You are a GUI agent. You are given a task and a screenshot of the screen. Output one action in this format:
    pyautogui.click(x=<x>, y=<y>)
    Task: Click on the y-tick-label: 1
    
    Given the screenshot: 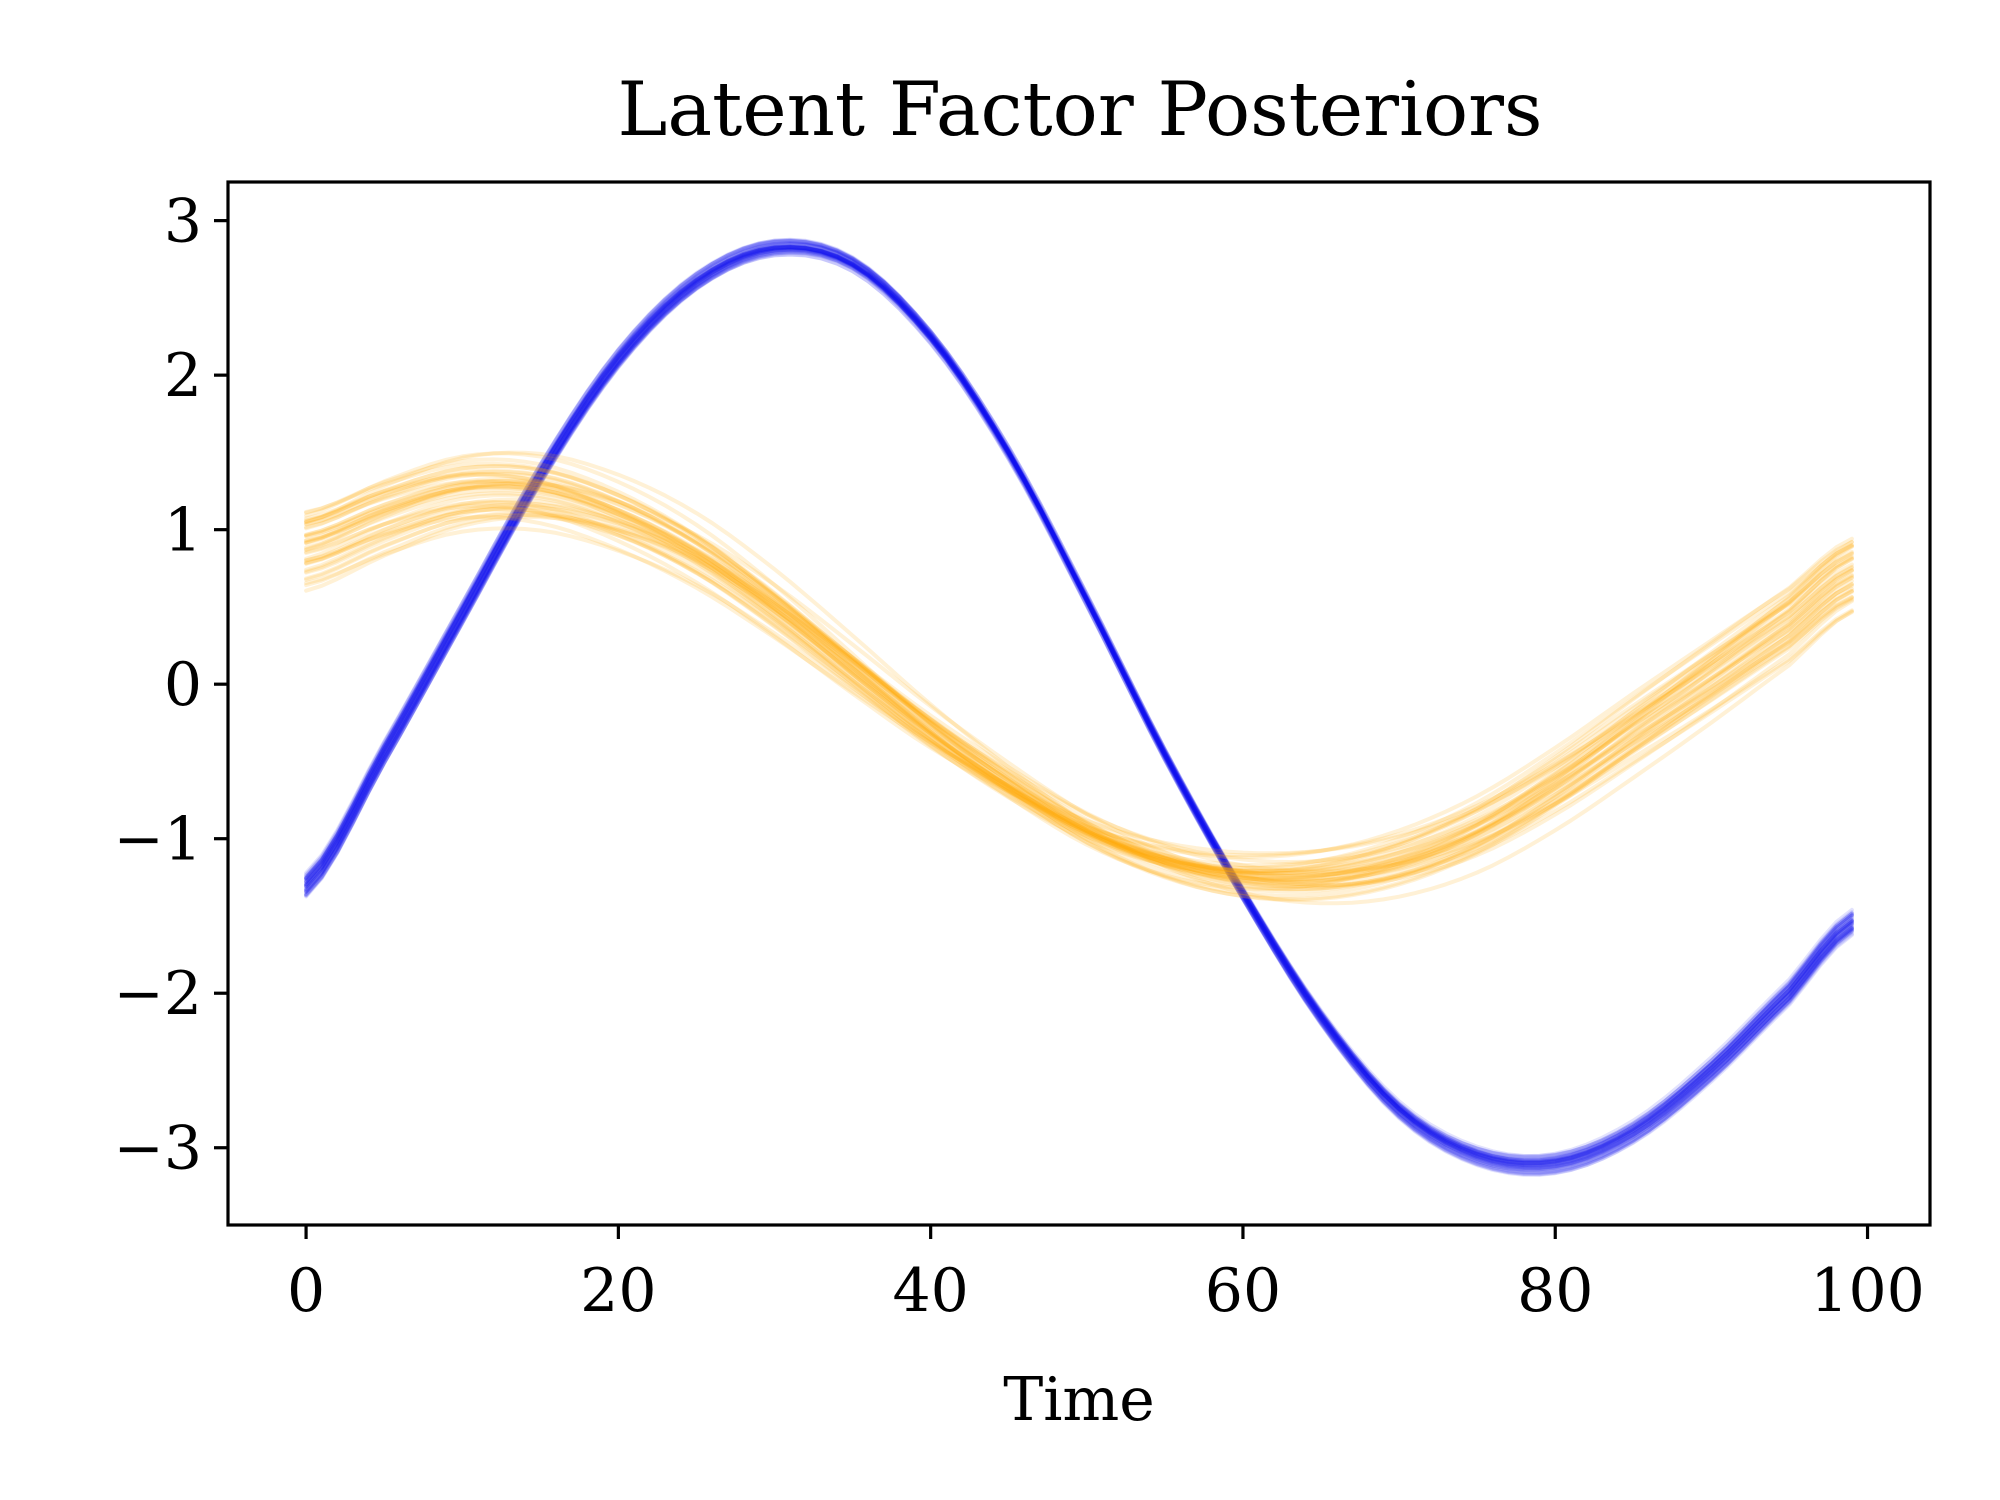 What is the action you would take?
    pyautogui.click(x=183, y=531)
    